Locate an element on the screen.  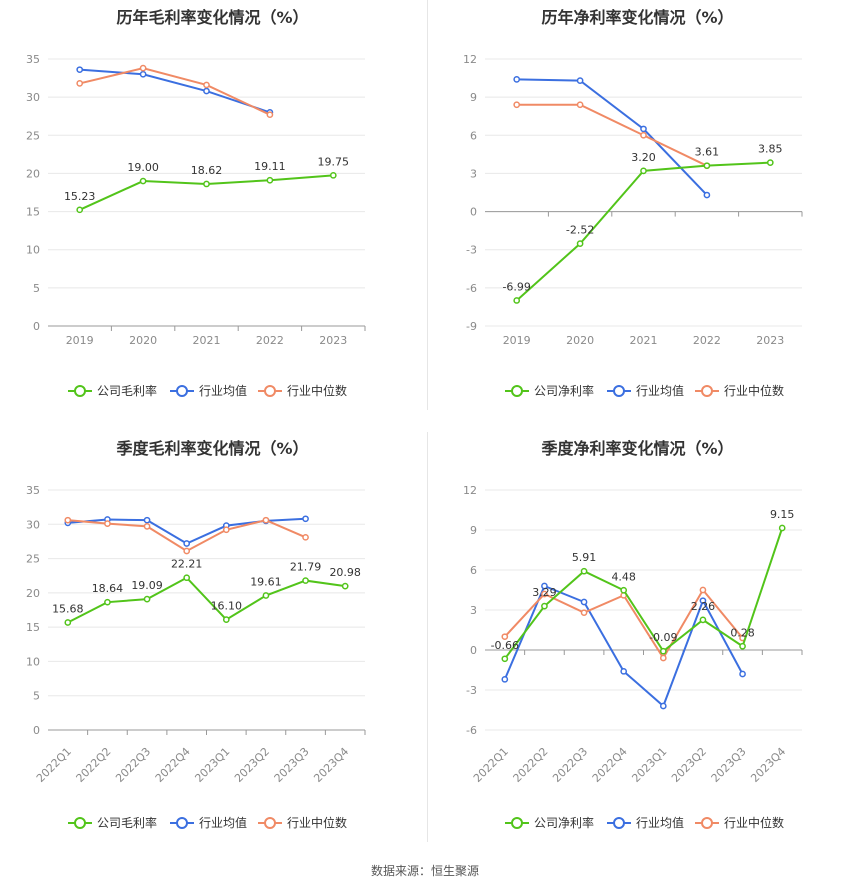
x-tick-label: 2023Q2 is located at coordinates (689, 765).